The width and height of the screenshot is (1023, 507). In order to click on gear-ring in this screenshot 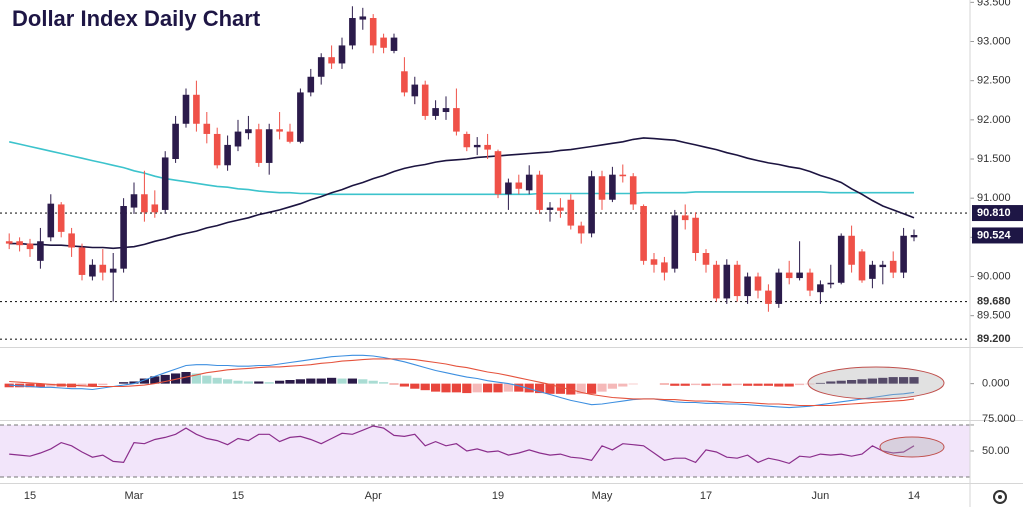, I will do `click(1000, 497)`.